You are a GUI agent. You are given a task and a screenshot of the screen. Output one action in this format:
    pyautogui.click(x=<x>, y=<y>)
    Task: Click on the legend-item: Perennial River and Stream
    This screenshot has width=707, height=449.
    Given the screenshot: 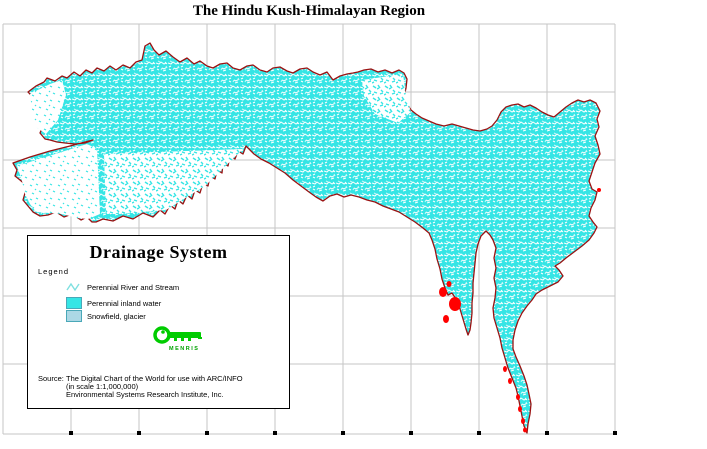 What is the action you would take?
    pyautogui.click(x=122, y=287)
    